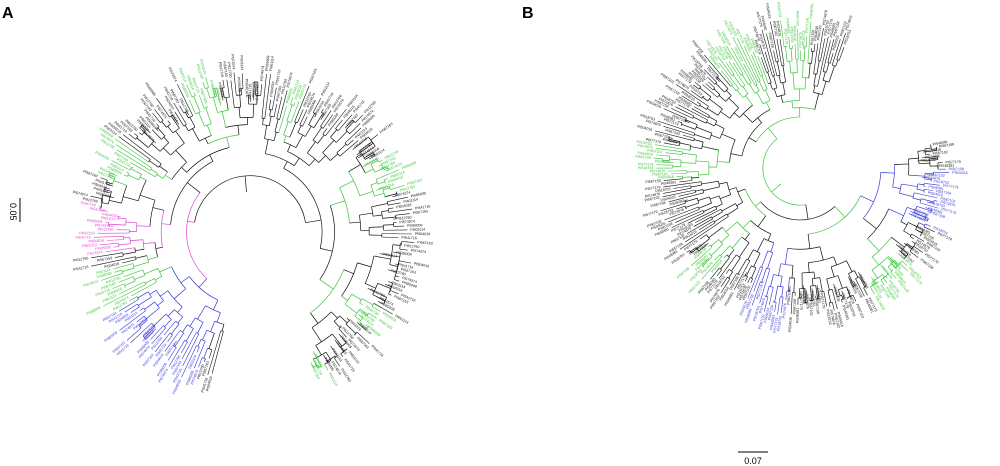 The height and width of the screenshot is (466, 1000). Describe the element at coordinates (778, 29) in the screenshot. I see `tip-label: PI574876` at that location.